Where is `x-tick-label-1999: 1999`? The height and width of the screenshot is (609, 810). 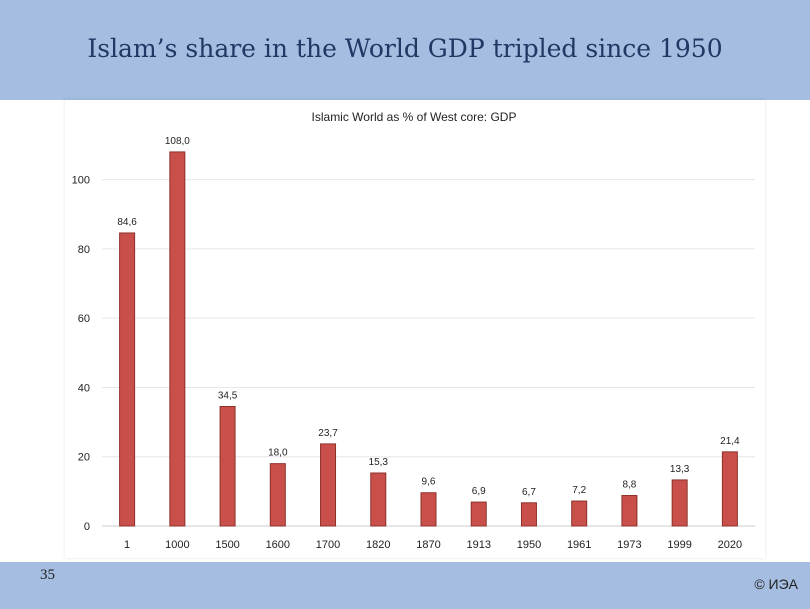
x-tick-label-1999: 1999 is located at coordinates (679, 545).